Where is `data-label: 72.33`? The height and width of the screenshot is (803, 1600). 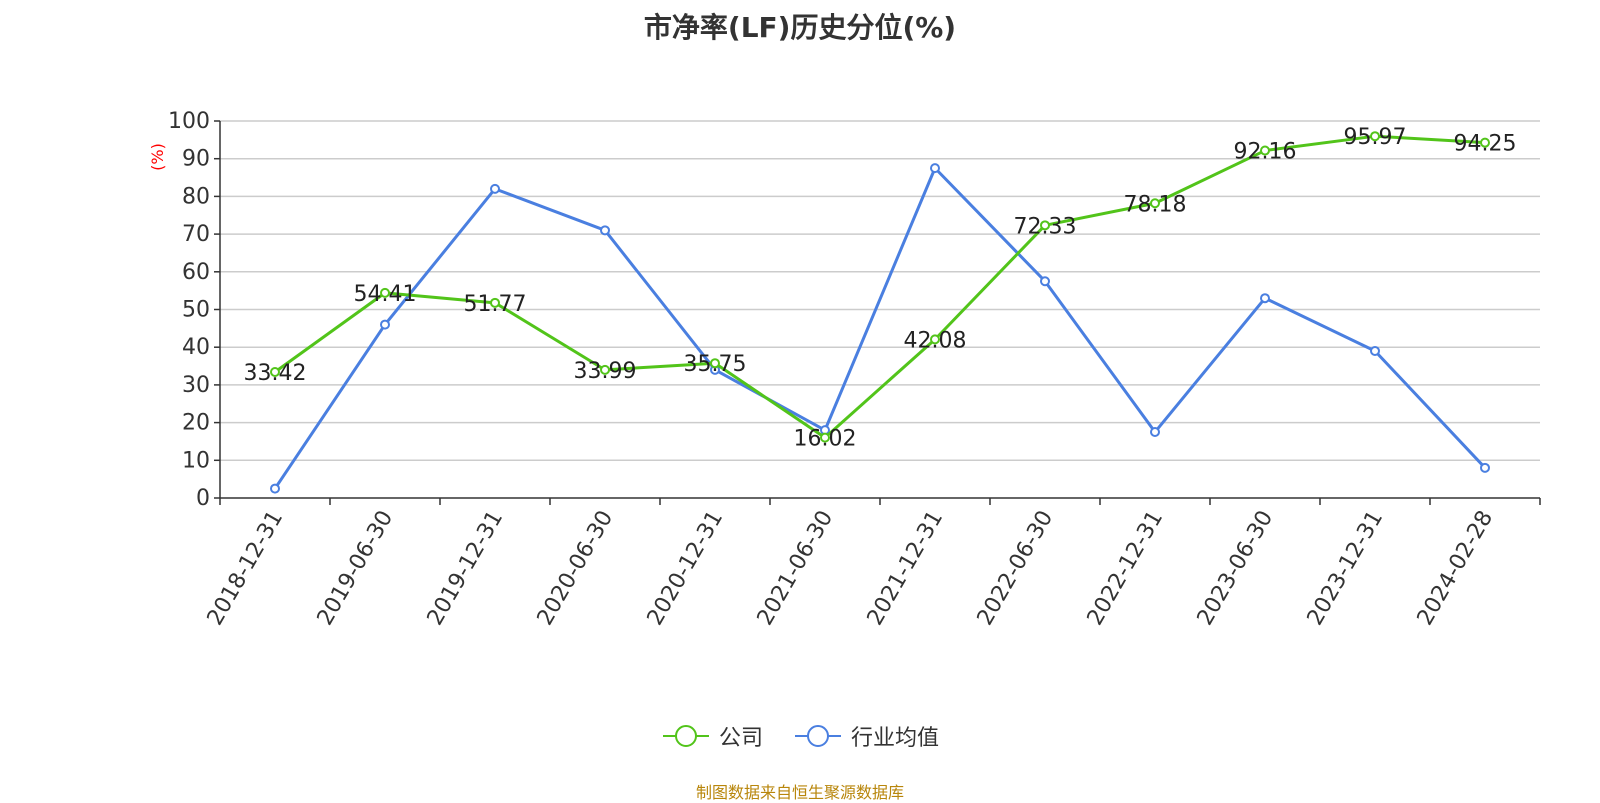 data-label: 72.33 is located at coordinates (1045, 226).